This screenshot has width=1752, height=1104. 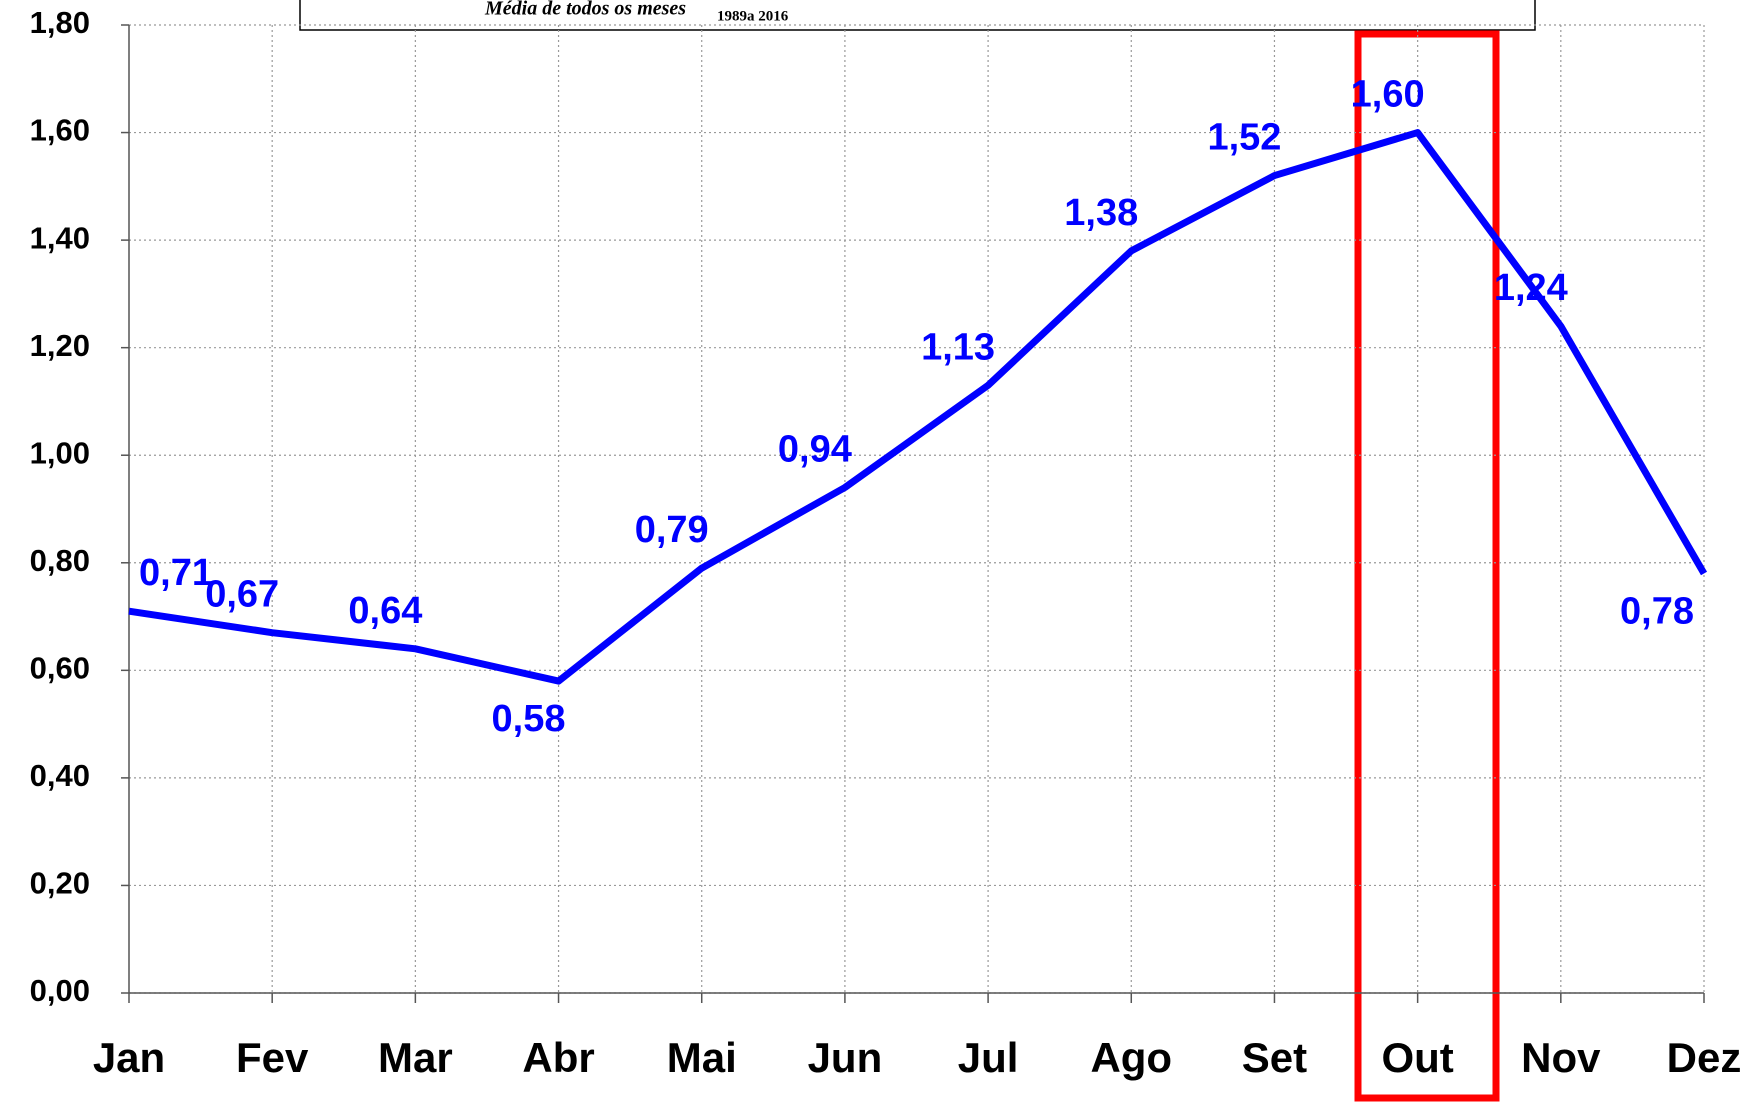 What do you see at coordinates (1274, 1057) in the screenshot?
I see `x-tick-label: Set` at bounding box center [1274, 1057].